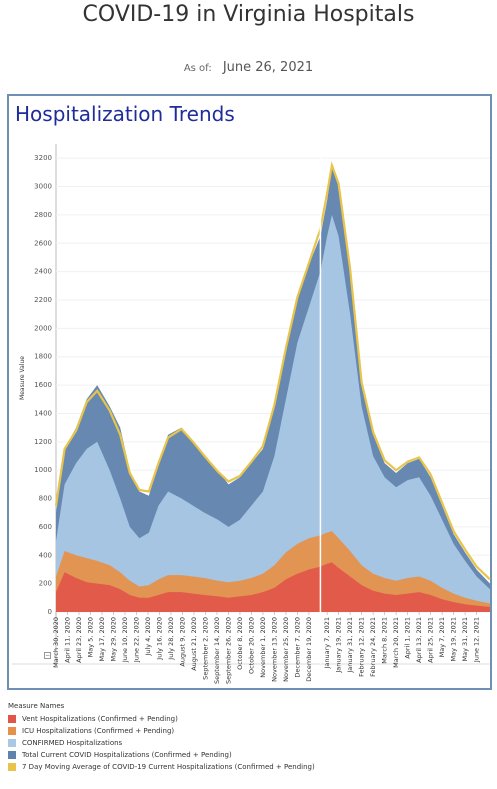 The image size is (497, 789). Describe the element at coordinates (43, 243) in the screenshot. I see `y-tick-label: 2600` at that location.